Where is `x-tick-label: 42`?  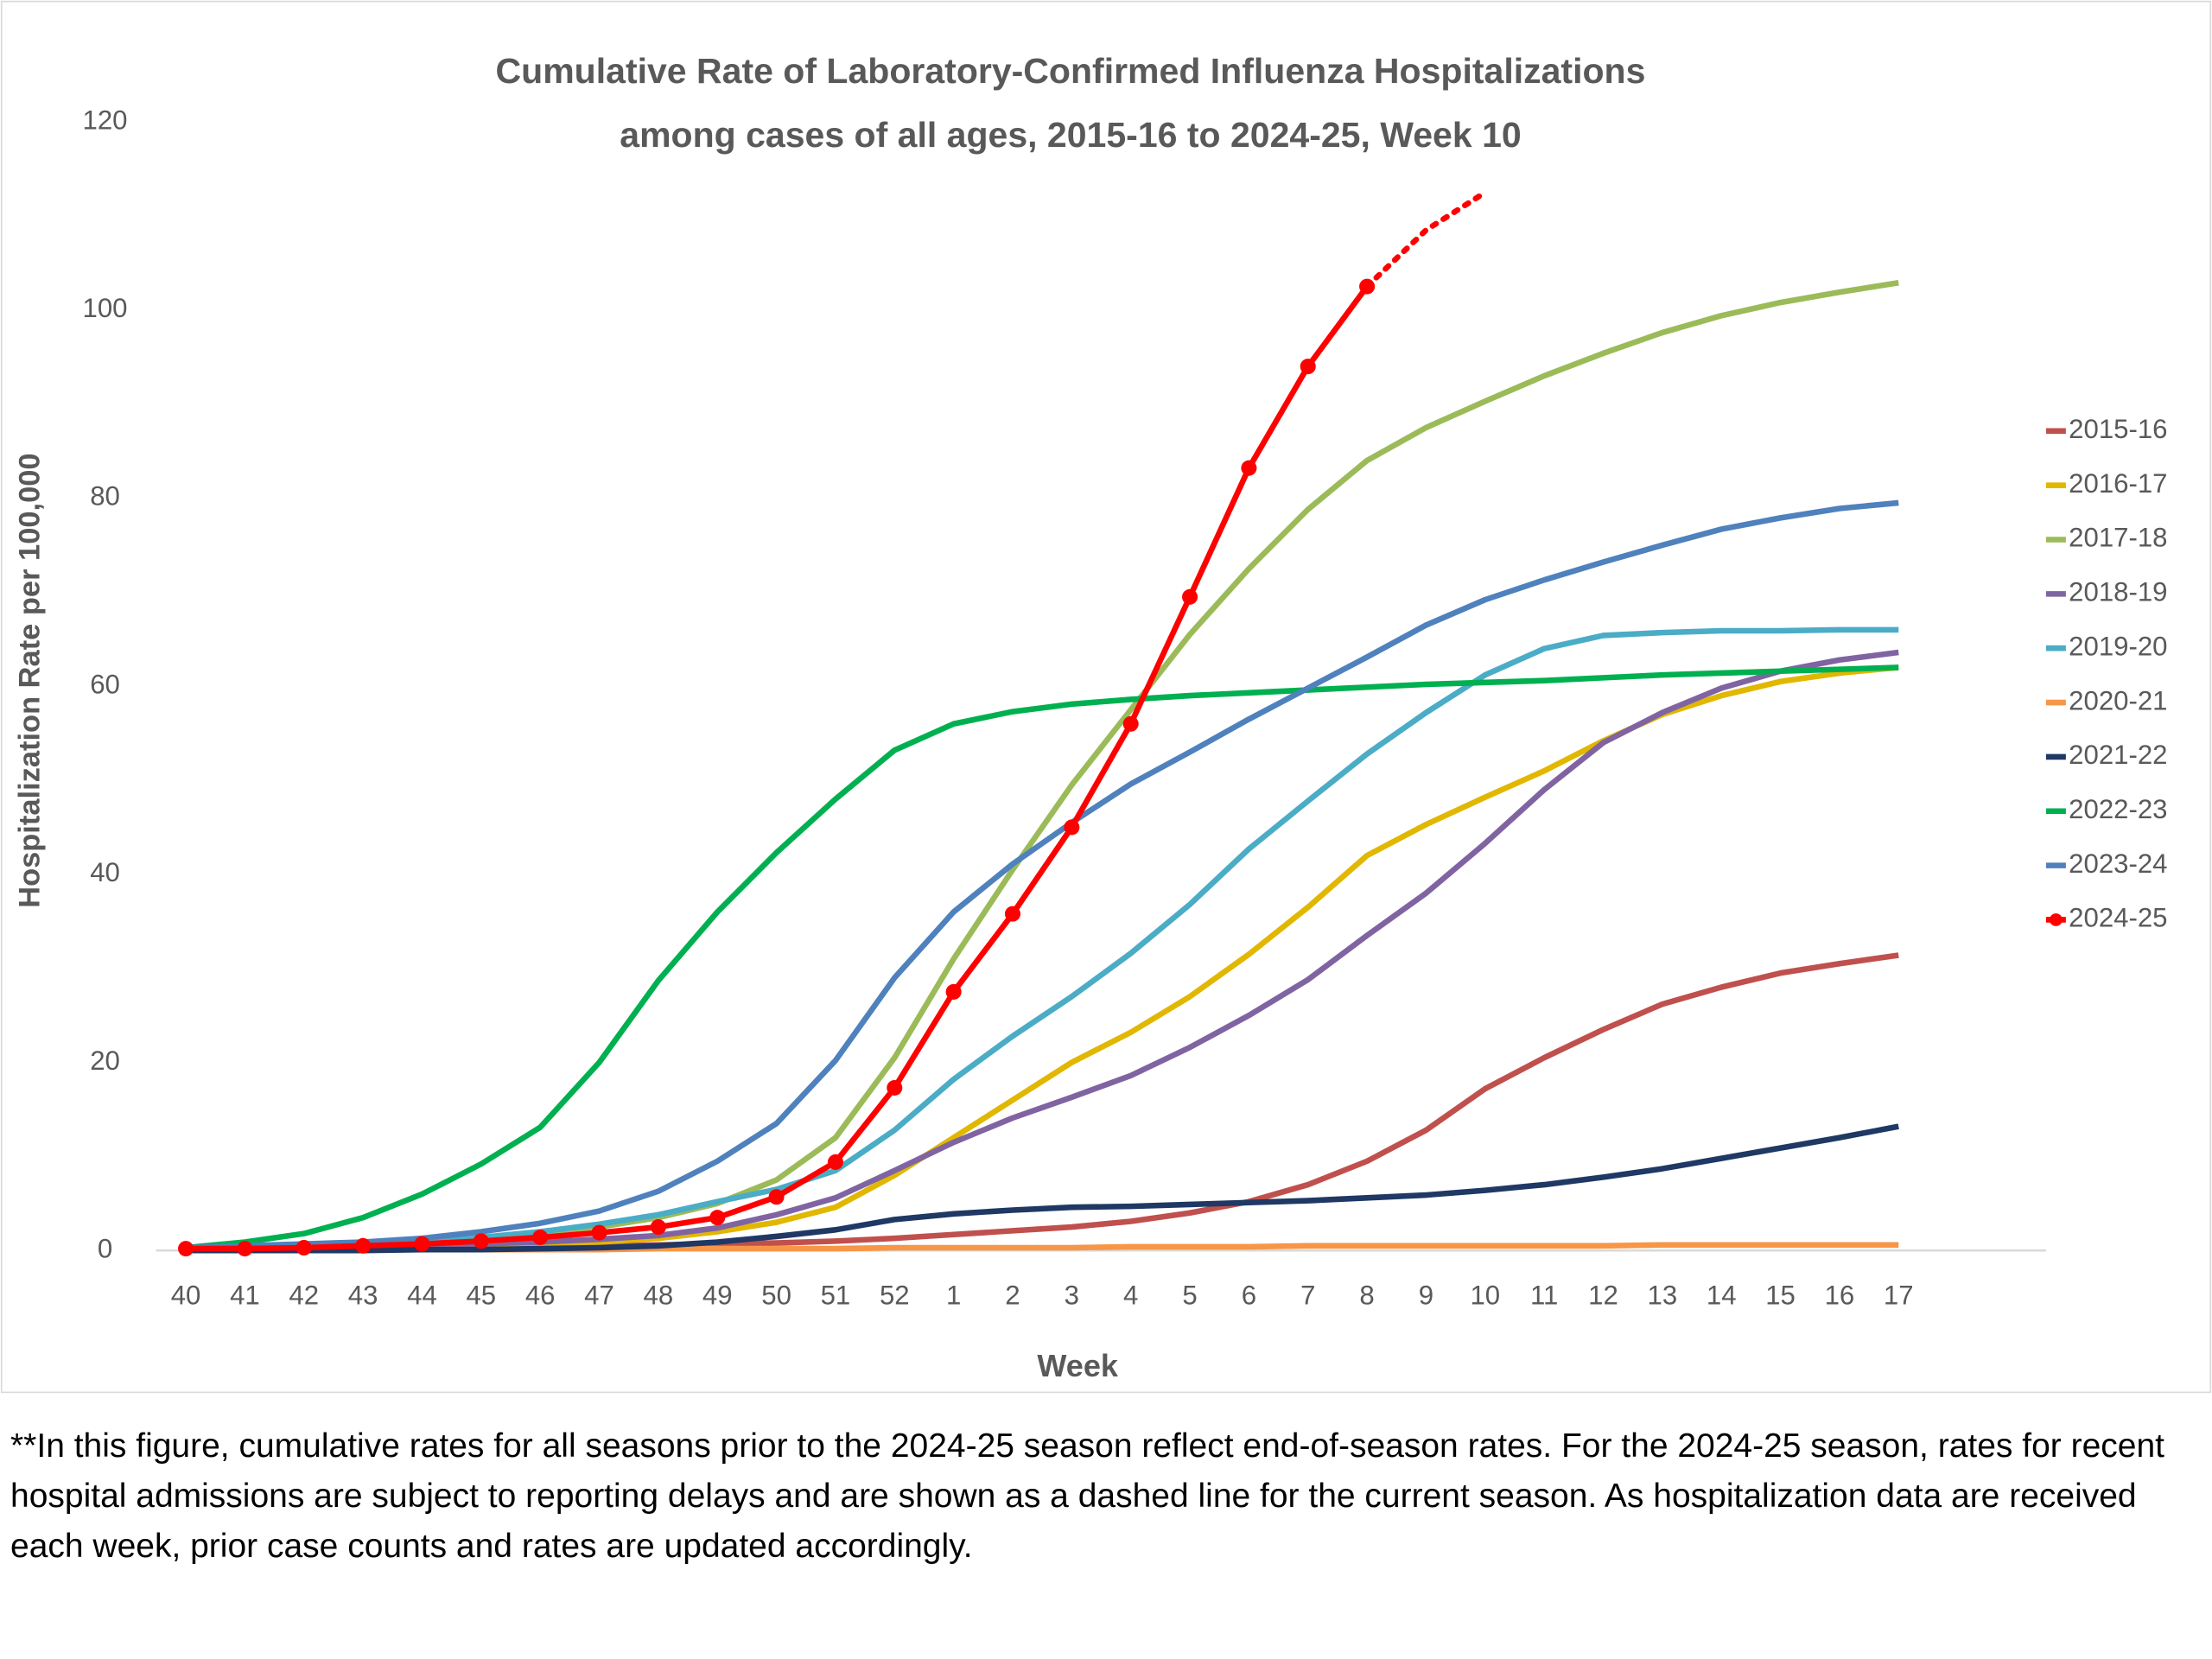 x-tick-label: 42 is located at coordinates (304, 1296).